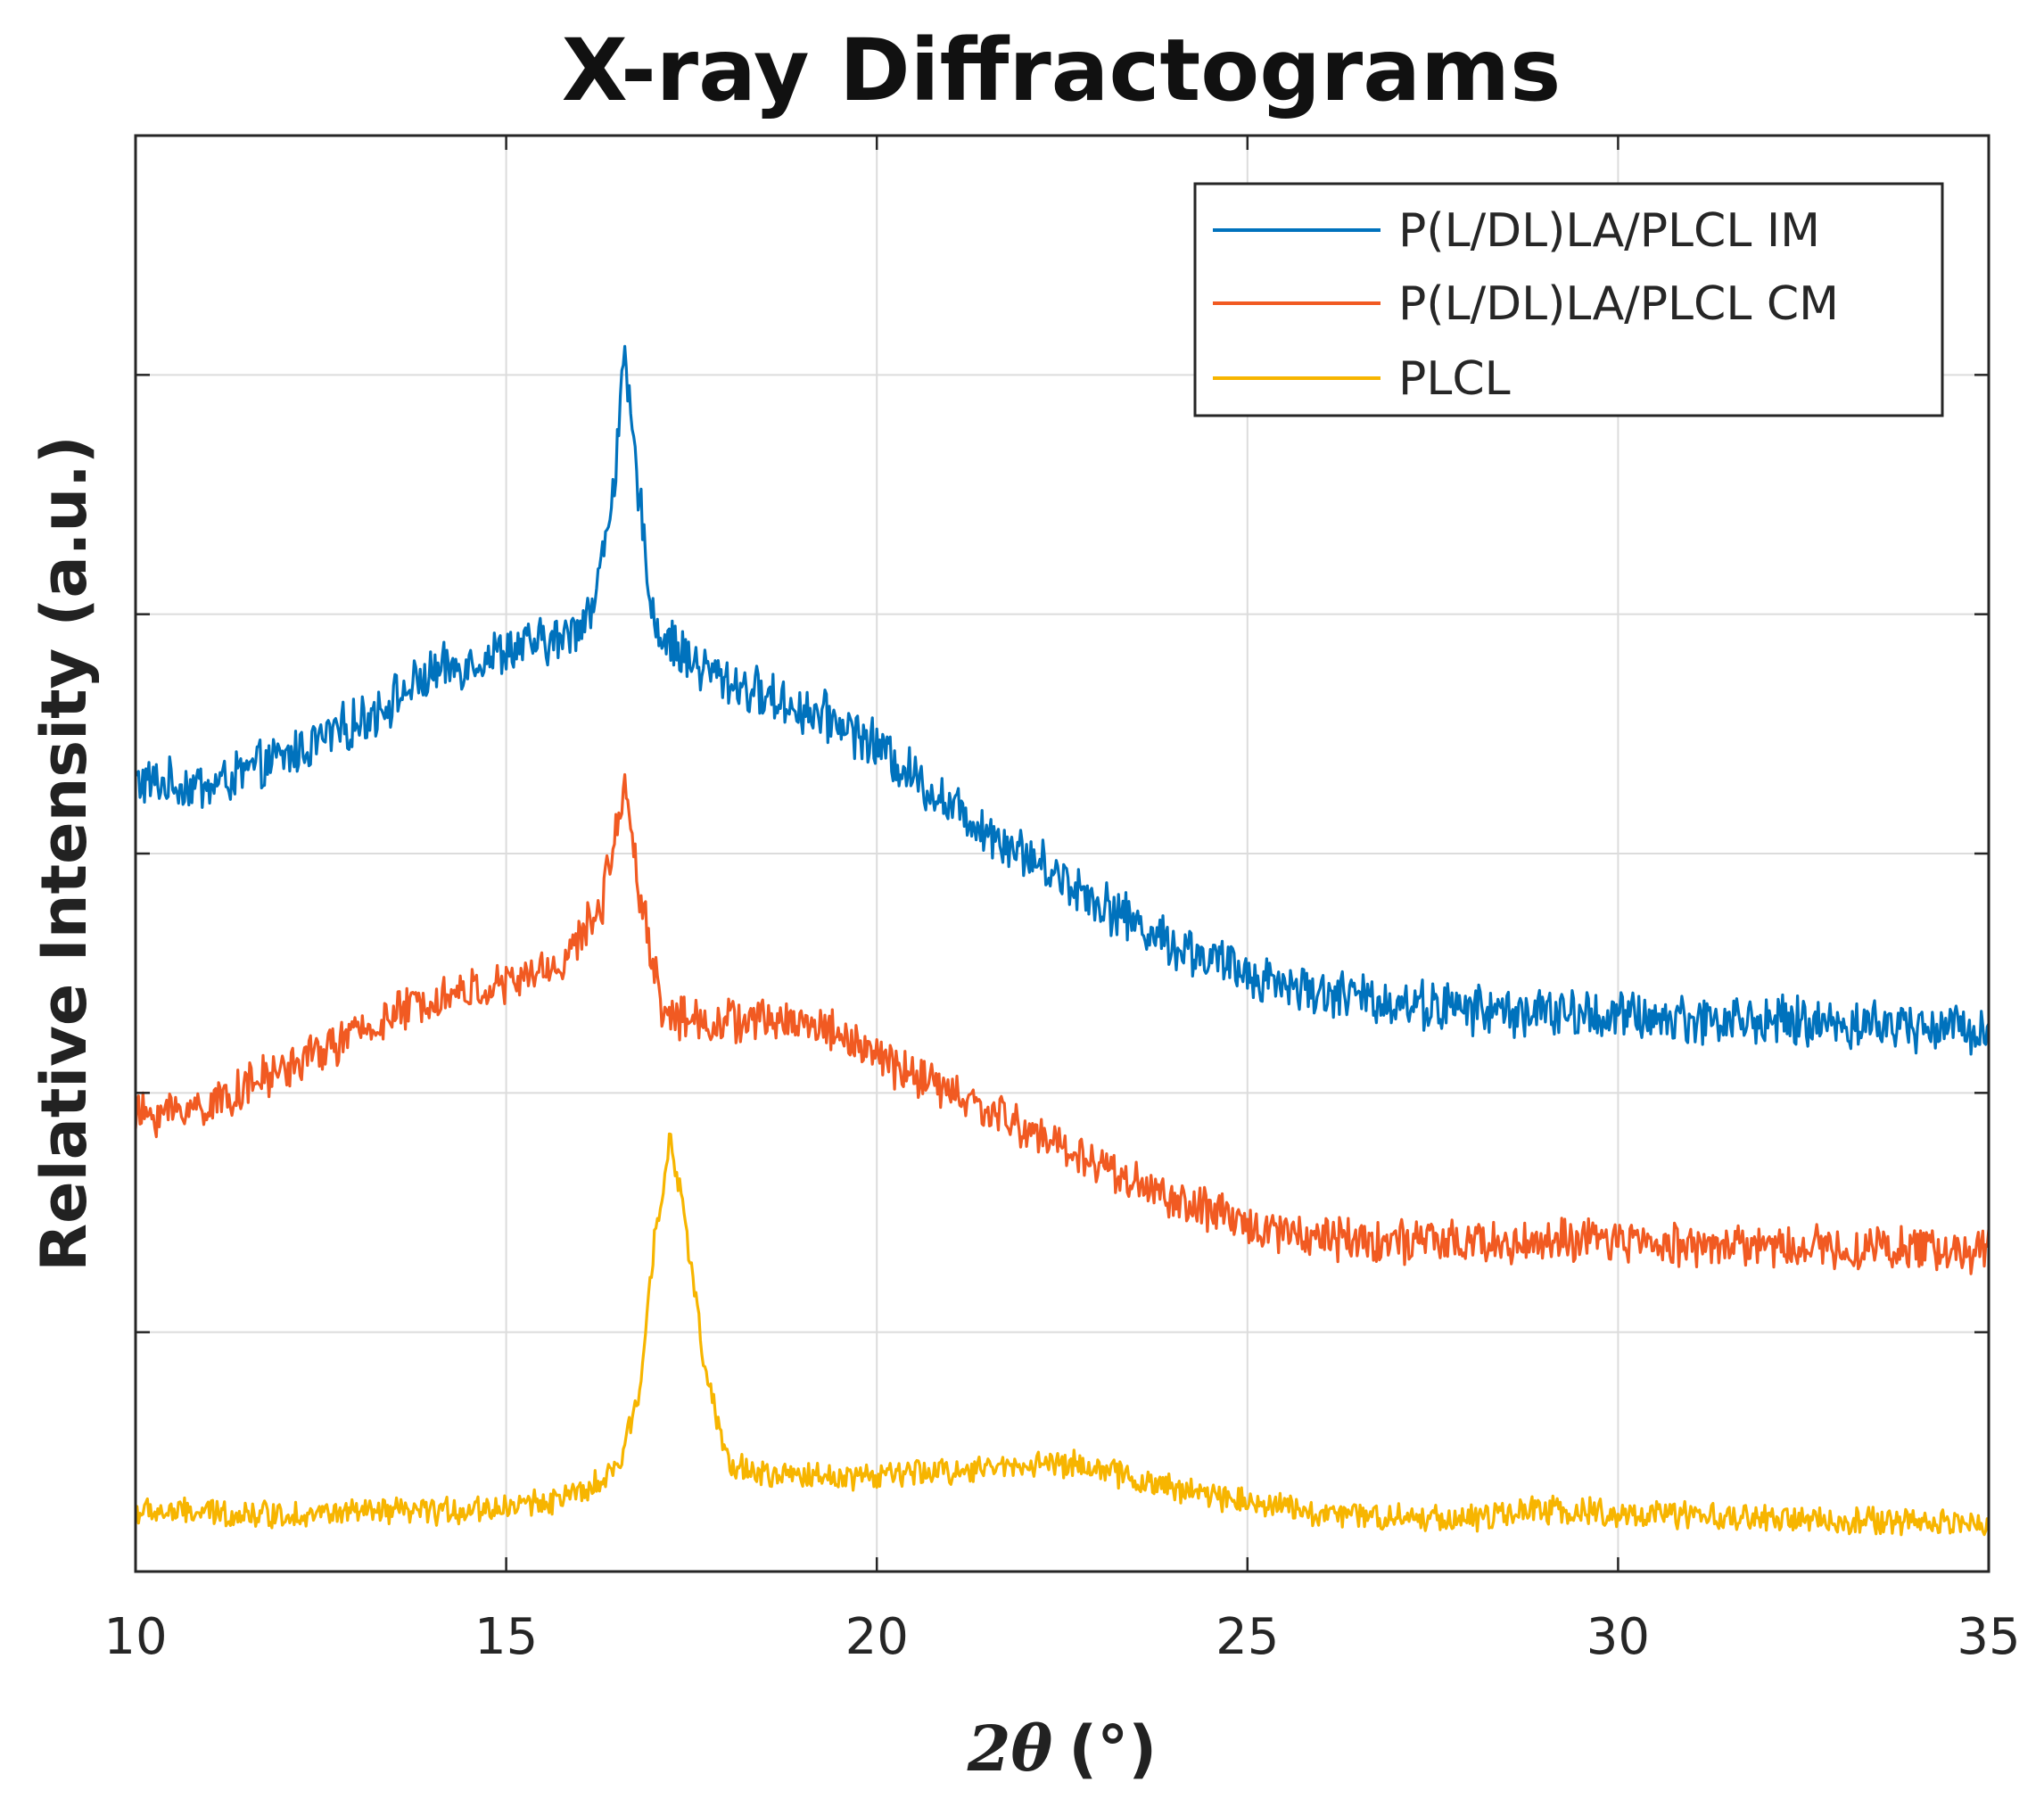 The height and width of the screenshot is (1807, 2044). What do you see at coordinates (1061, 1637) in the screenshot?
I see `x-tick-labels: 10 15 20 25 30 35` at bounding box center [1061, 1637].